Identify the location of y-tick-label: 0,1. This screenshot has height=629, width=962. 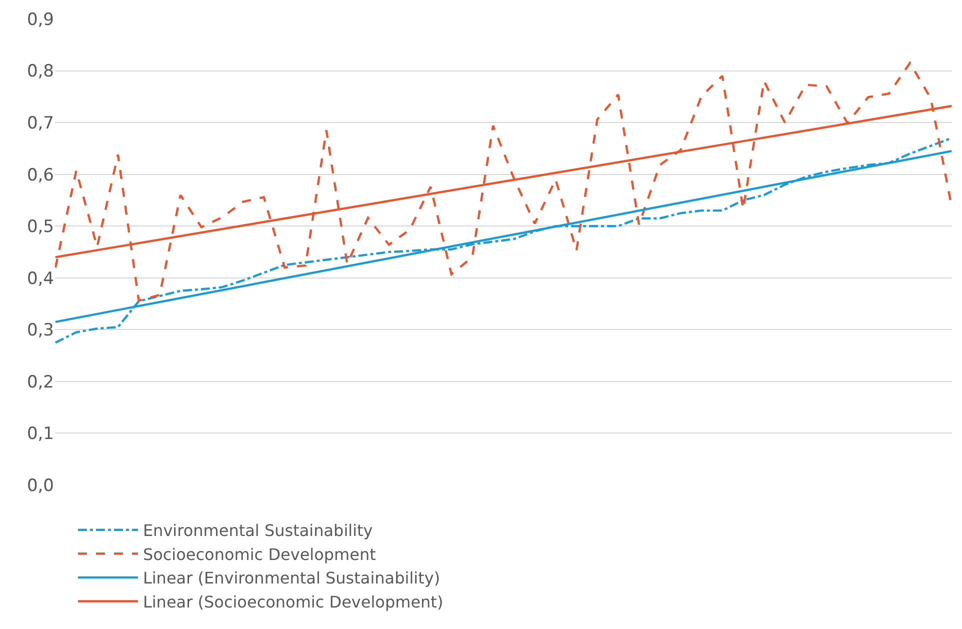
(40, 434).